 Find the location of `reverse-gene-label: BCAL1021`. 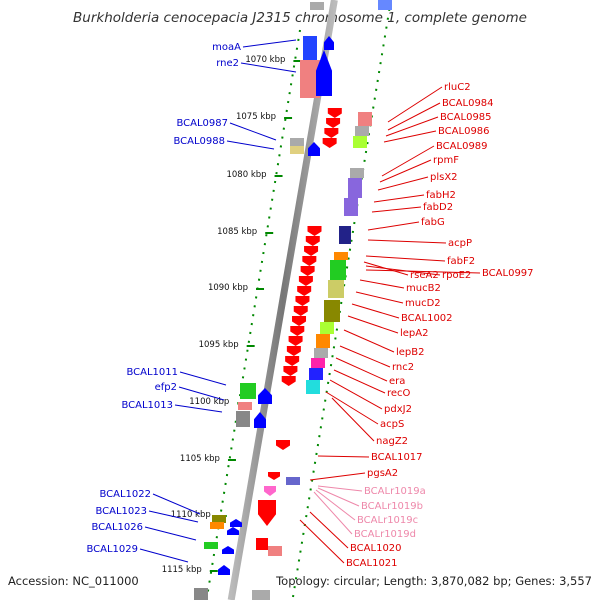

reverse-gene-label: BCAL1021 is located at coordinates (372, 563).